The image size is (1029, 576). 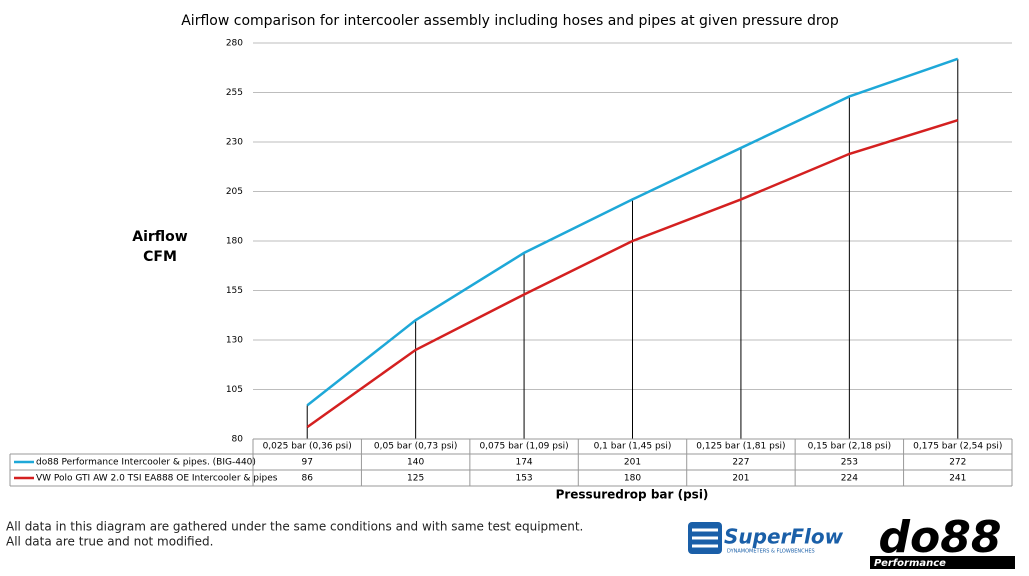 What do you see at coordinates (740, 463) in the screenshot?
I see `table-value: 227` at bounding box center [740, 463].